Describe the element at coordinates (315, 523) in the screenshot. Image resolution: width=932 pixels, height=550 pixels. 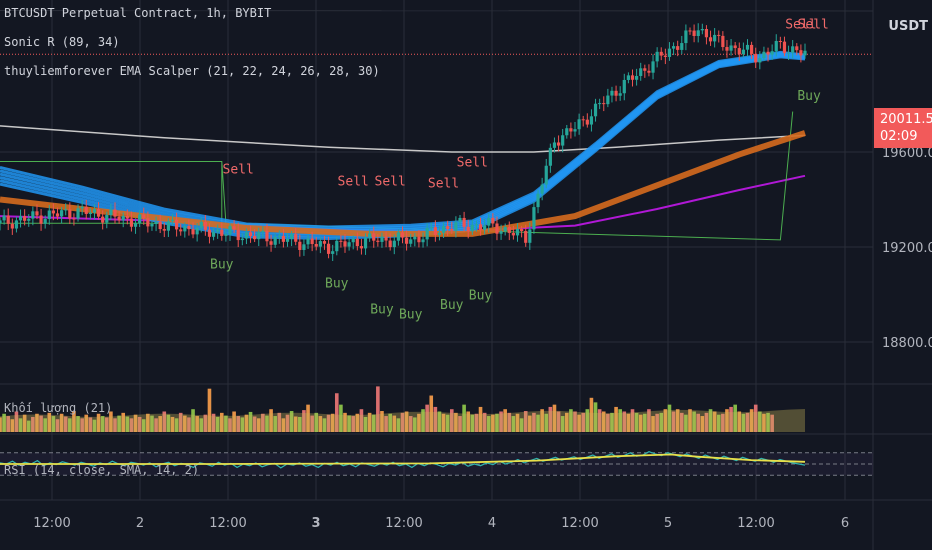
I see `time-axis-label: 3` at that location.